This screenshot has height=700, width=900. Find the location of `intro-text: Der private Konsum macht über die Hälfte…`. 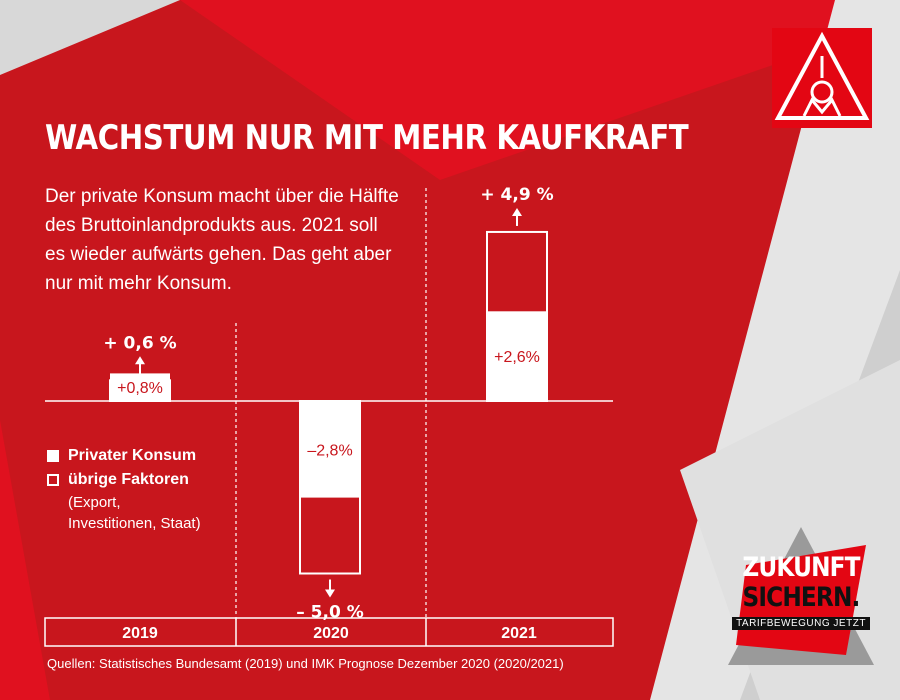

intro-text: Der private Konsum macht über die Hälfte… is located at coordinates (222, 240).